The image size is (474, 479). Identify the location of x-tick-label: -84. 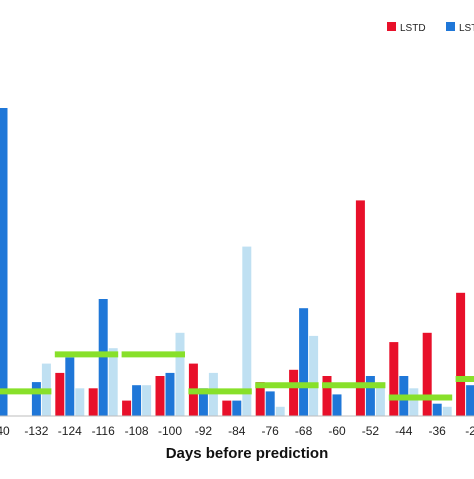
(237, 431).